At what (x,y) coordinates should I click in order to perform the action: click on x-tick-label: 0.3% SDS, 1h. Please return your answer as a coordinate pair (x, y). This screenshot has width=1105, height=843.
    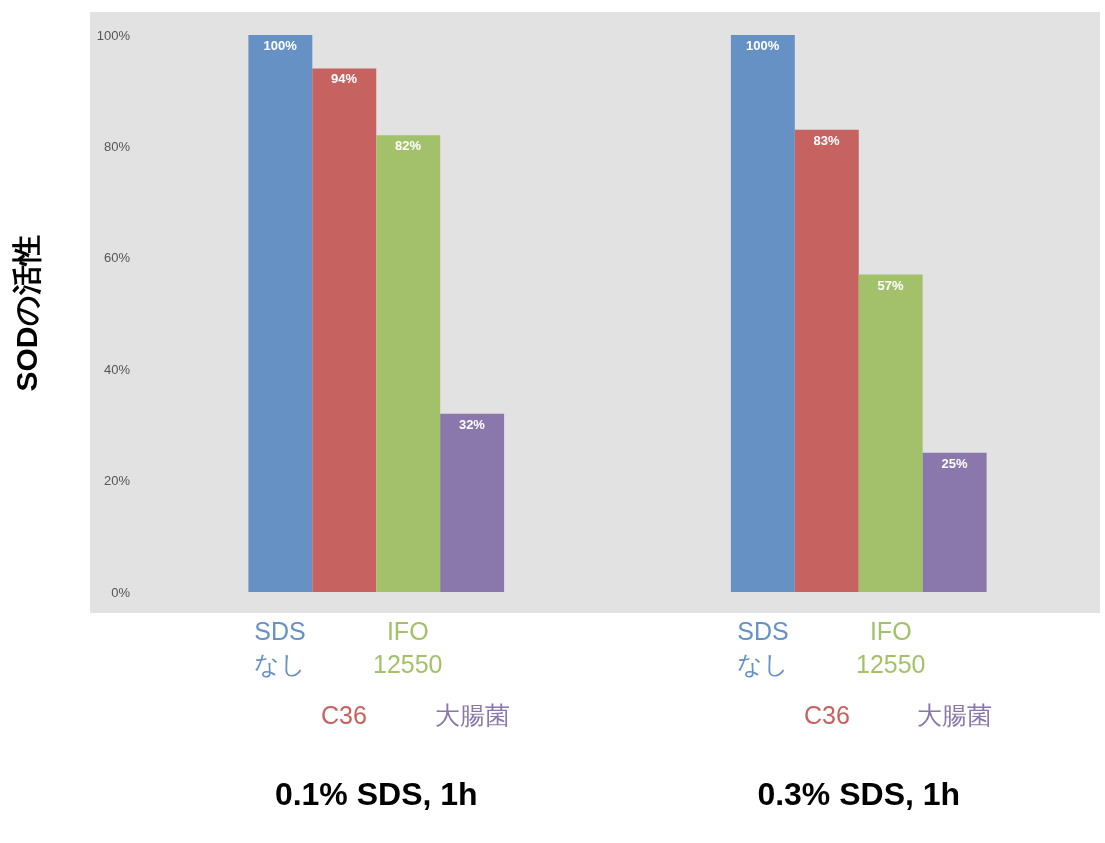
    Looking at the image, I should click on (859, 794).